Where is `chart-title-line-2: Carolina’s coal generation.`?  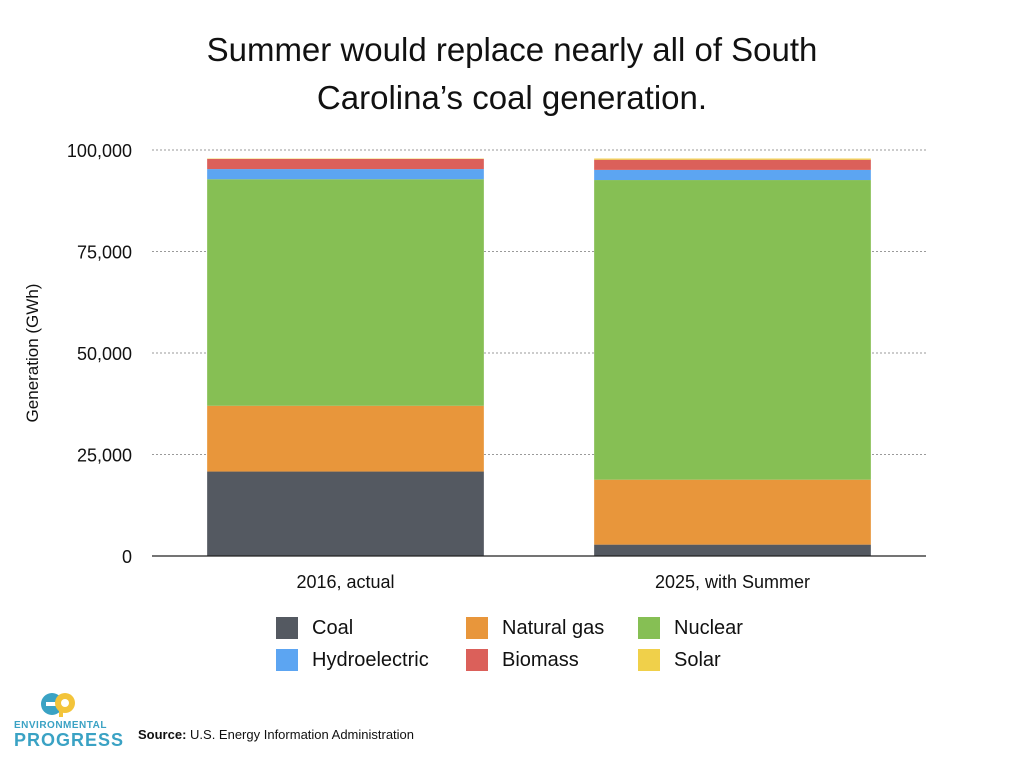 chart-title-line-2: Carolina’s coal generation. is located at coordinates (512, 97).